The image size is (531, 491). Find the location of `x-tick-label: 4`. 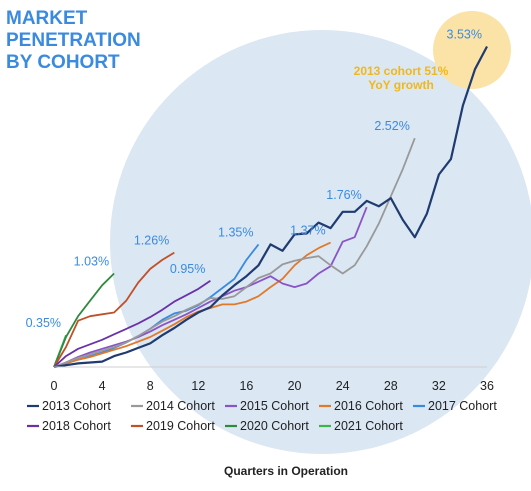

x-tick-label: 4 is located at coordinates (102, 386).